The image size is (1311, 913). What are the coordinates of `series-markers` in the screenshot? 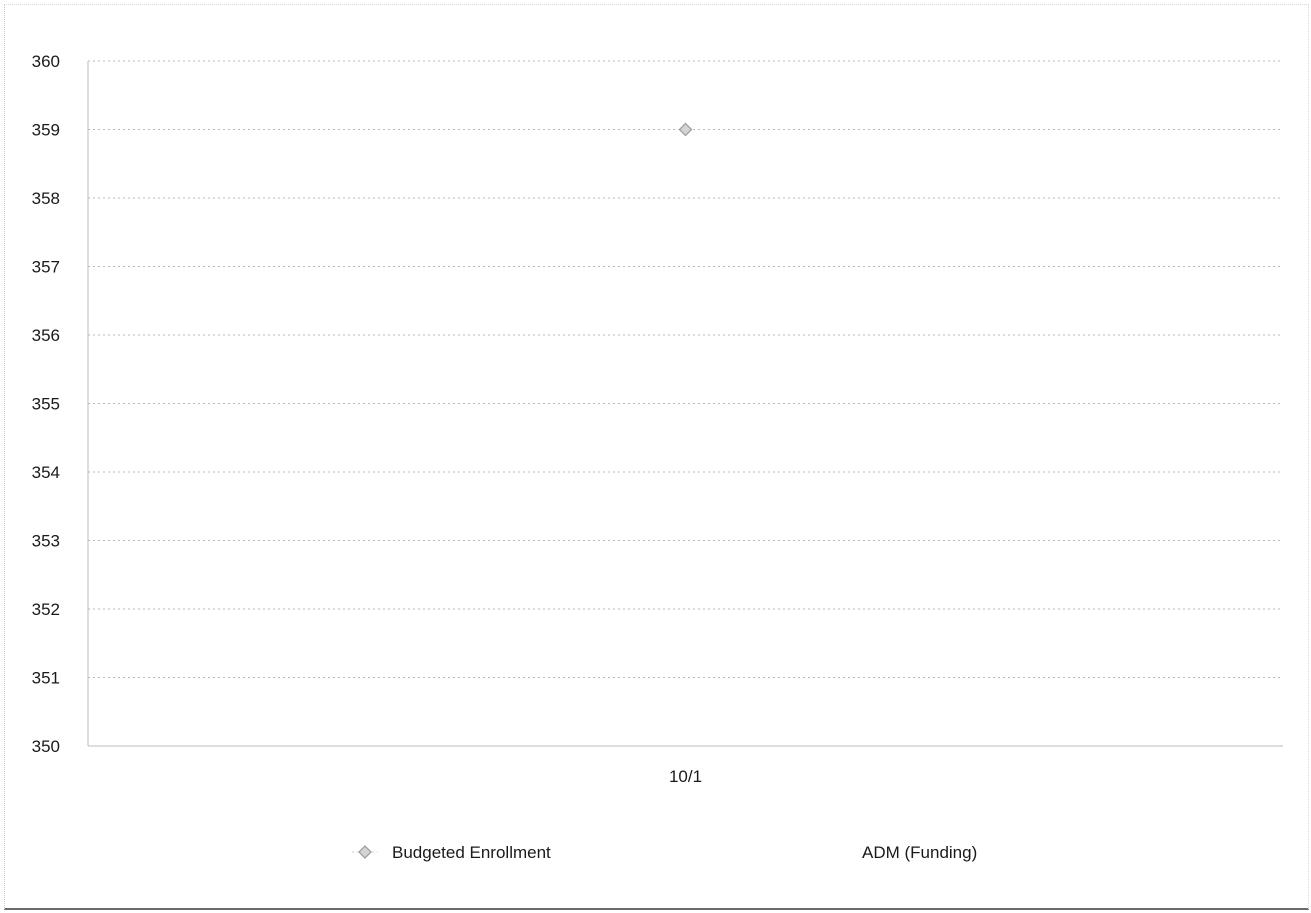 It's located at (686, 130).